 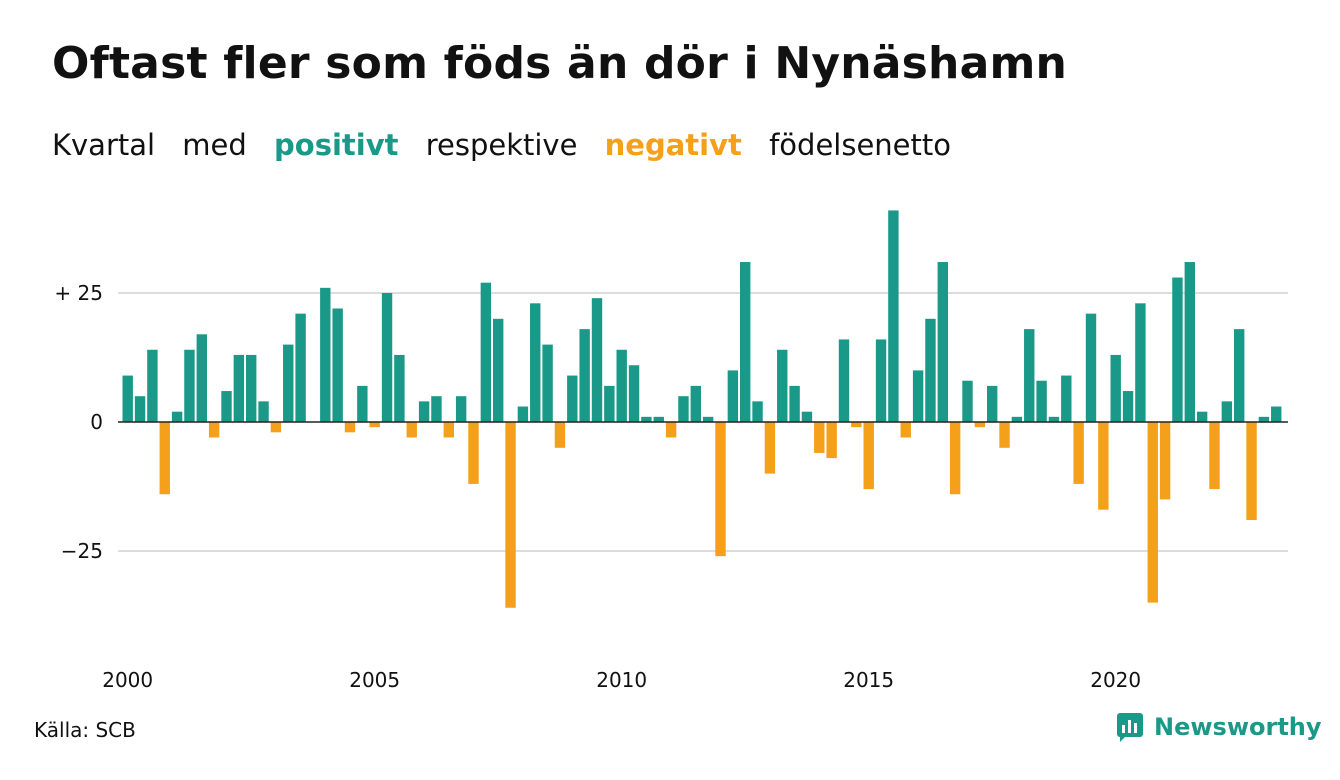 What do you see at coordinates (1115, 680) in the screenshot?
I see `x-tick-label: 2020` at bounding box center [1115, 680].